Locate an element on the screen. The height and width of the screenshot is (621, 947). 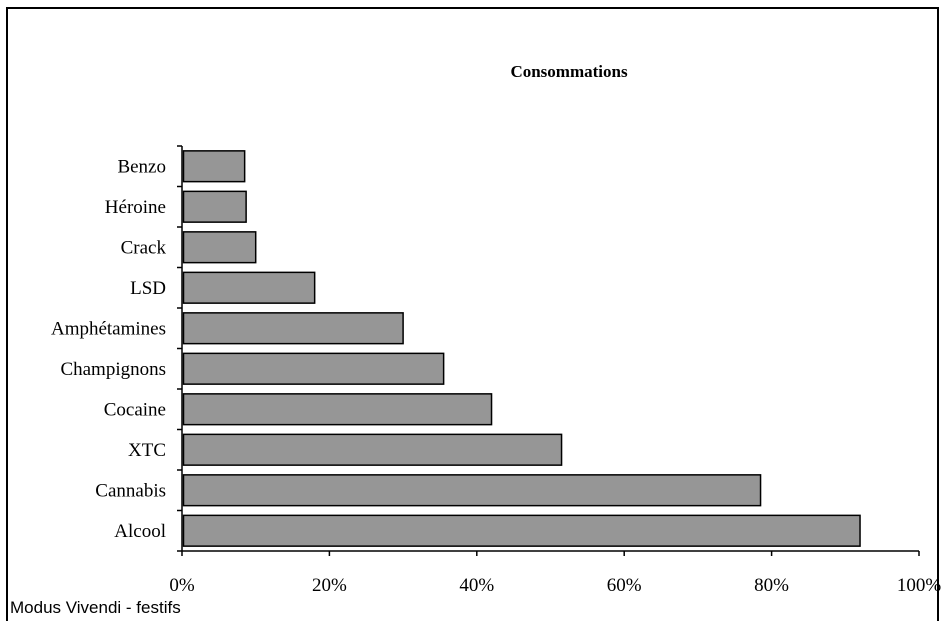
bar-benzo is located at coordinates (214, 166).